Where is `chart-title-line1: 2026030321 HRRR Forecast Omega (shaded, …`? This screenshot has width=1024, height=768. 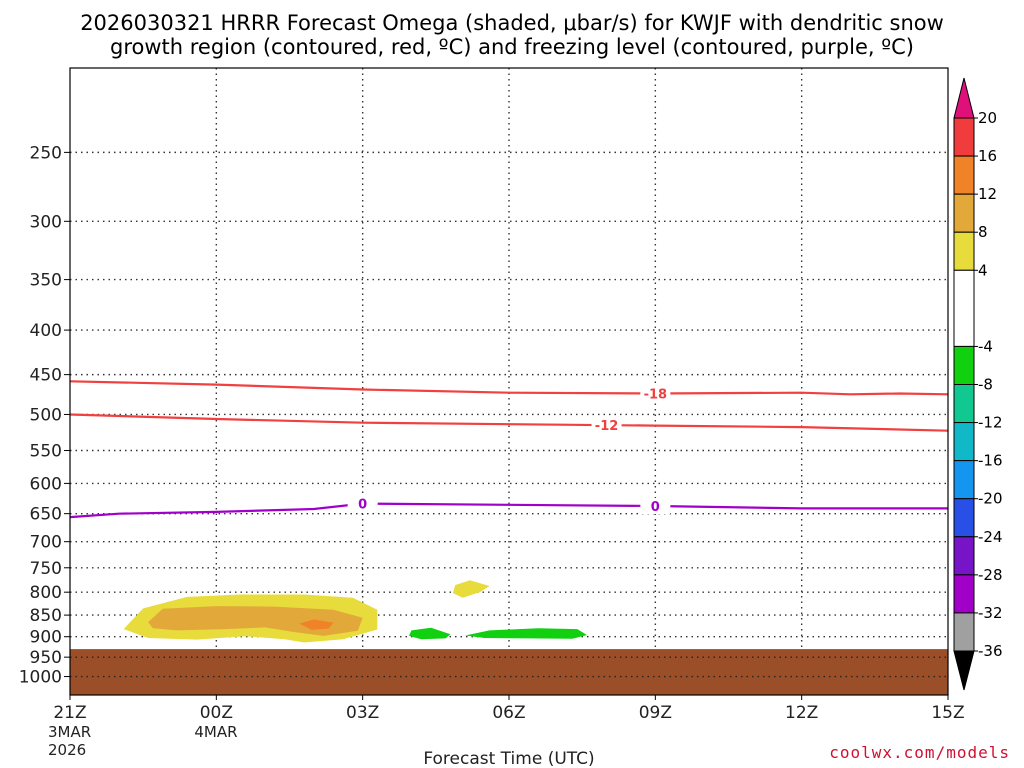
chart-title-line1: 2026030321 HRRR Forecast Omega (shaded, … is located at coordinates (512, 23).